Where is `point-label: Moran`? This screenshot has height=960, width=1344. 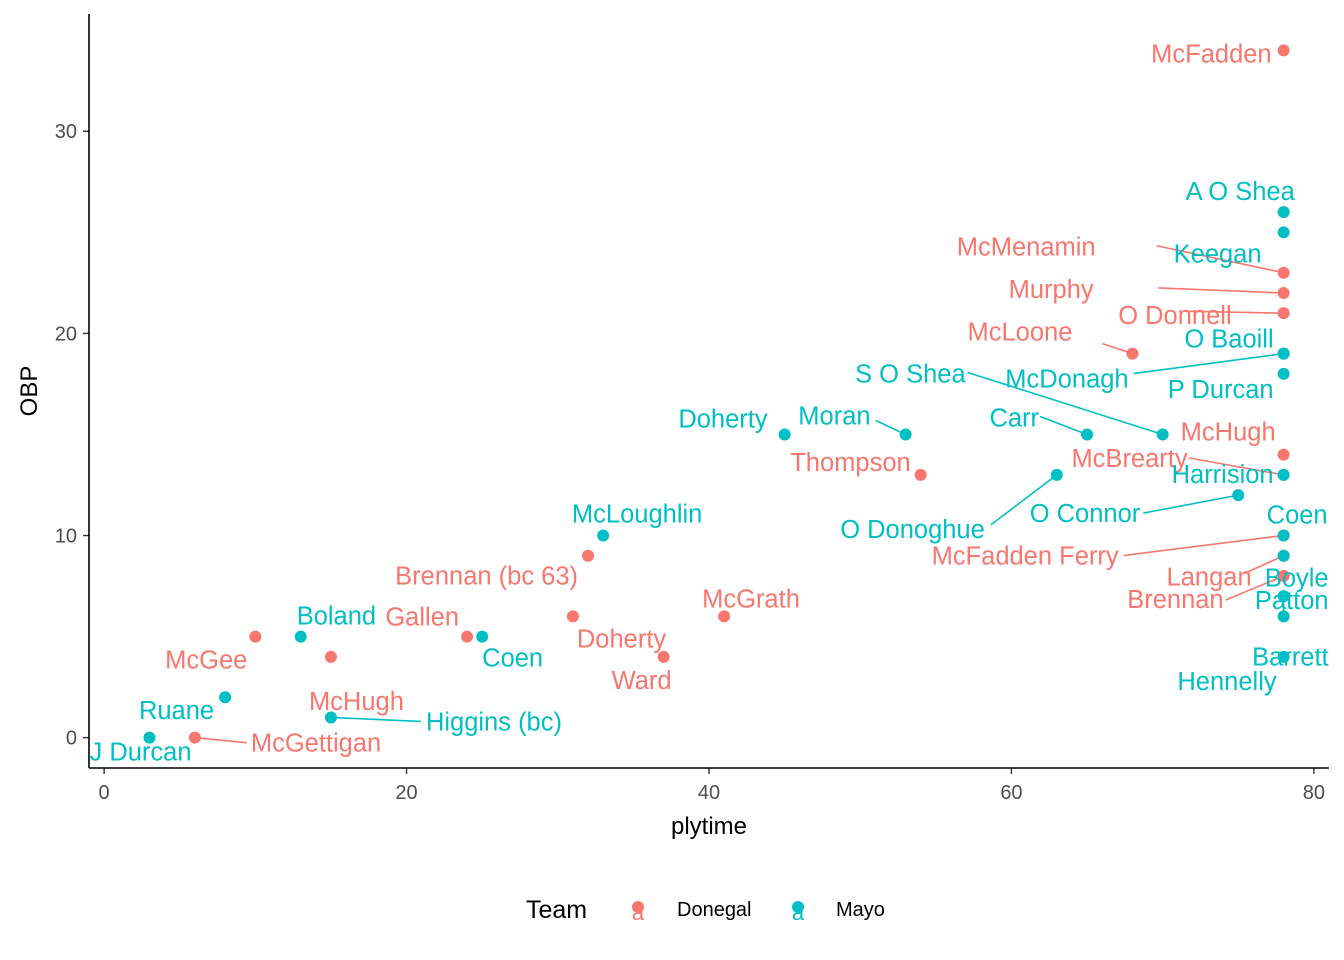
point-label: Moran is located at coordinates (834, 416).